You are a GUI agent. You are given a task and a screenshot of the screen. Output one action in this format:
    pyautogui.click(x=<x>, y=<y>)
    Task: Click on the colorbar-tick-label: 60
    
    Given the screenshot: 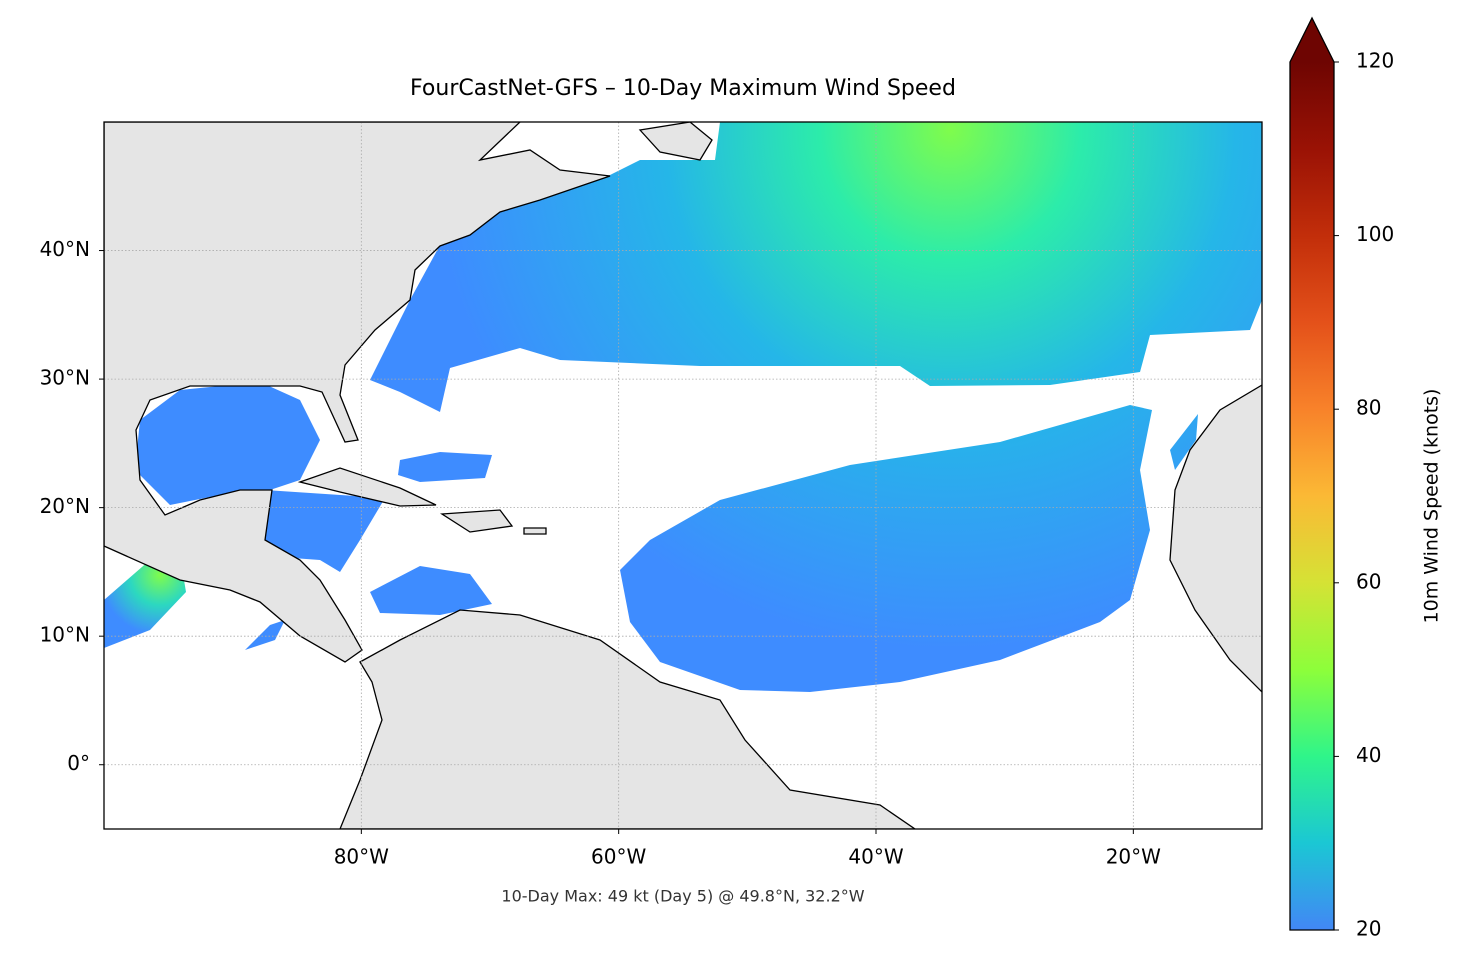 What is the action you would take?
    pyautogui.click(x=1368, y=581)
    